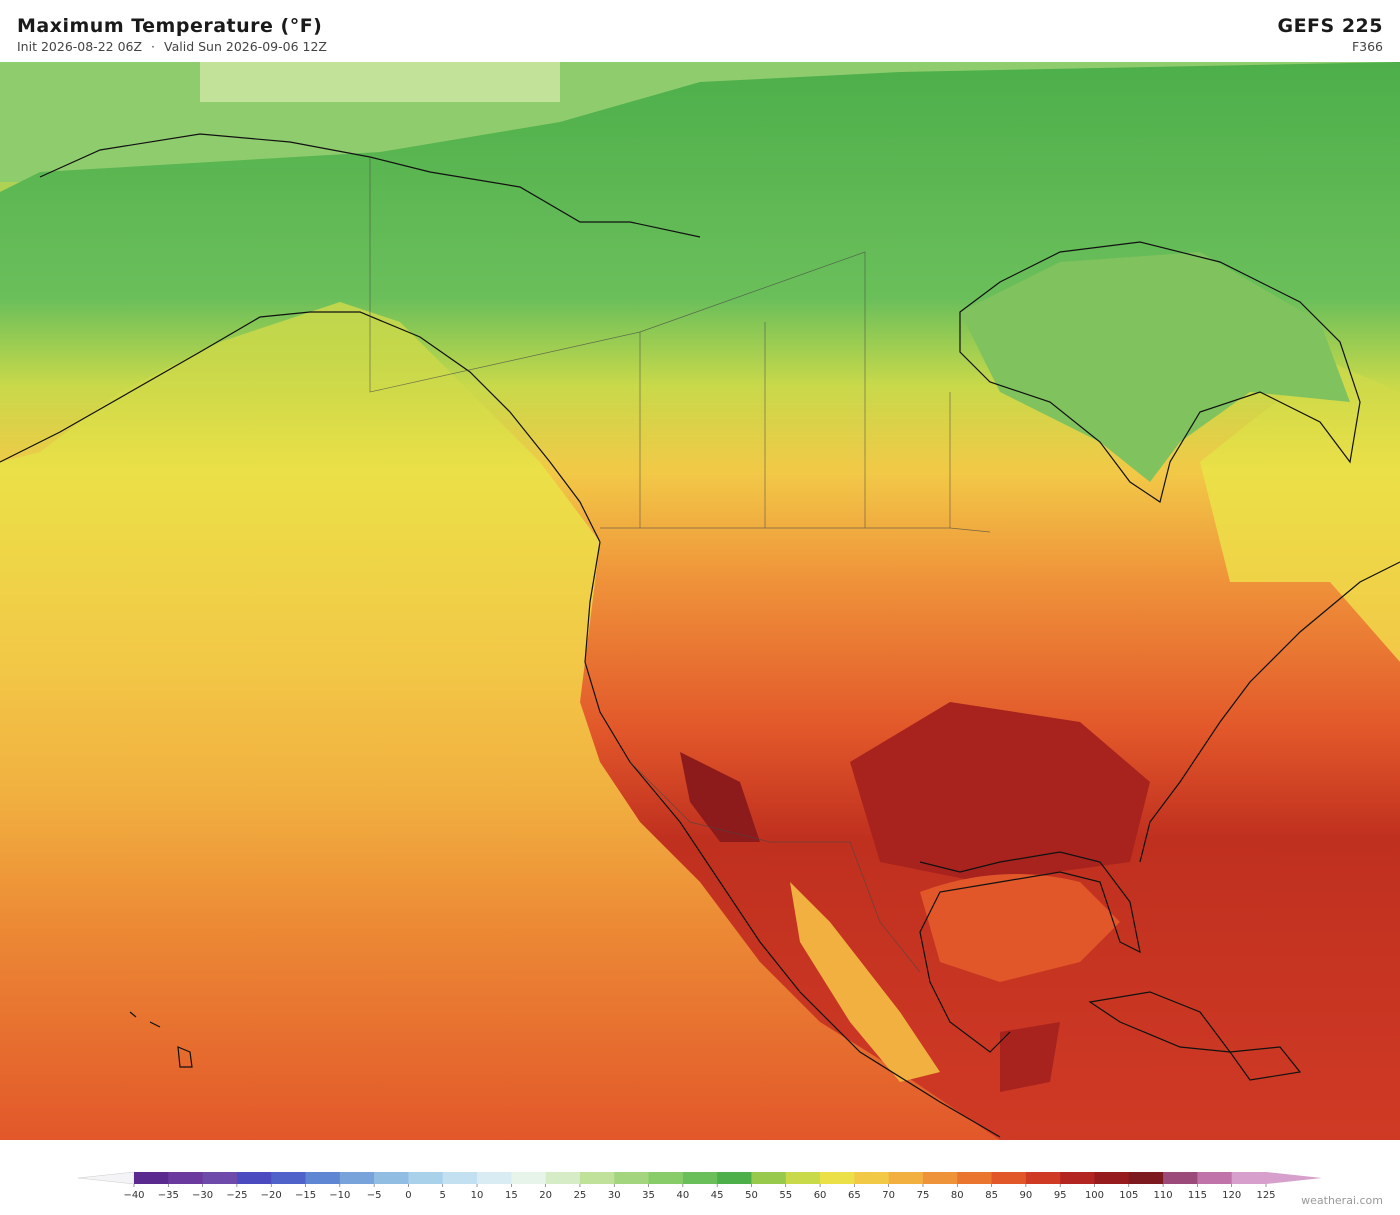 The width and height of the screenshot is (1400, 1215). I want to click on colorbar-tick-label: 40, so click(682, 1195).